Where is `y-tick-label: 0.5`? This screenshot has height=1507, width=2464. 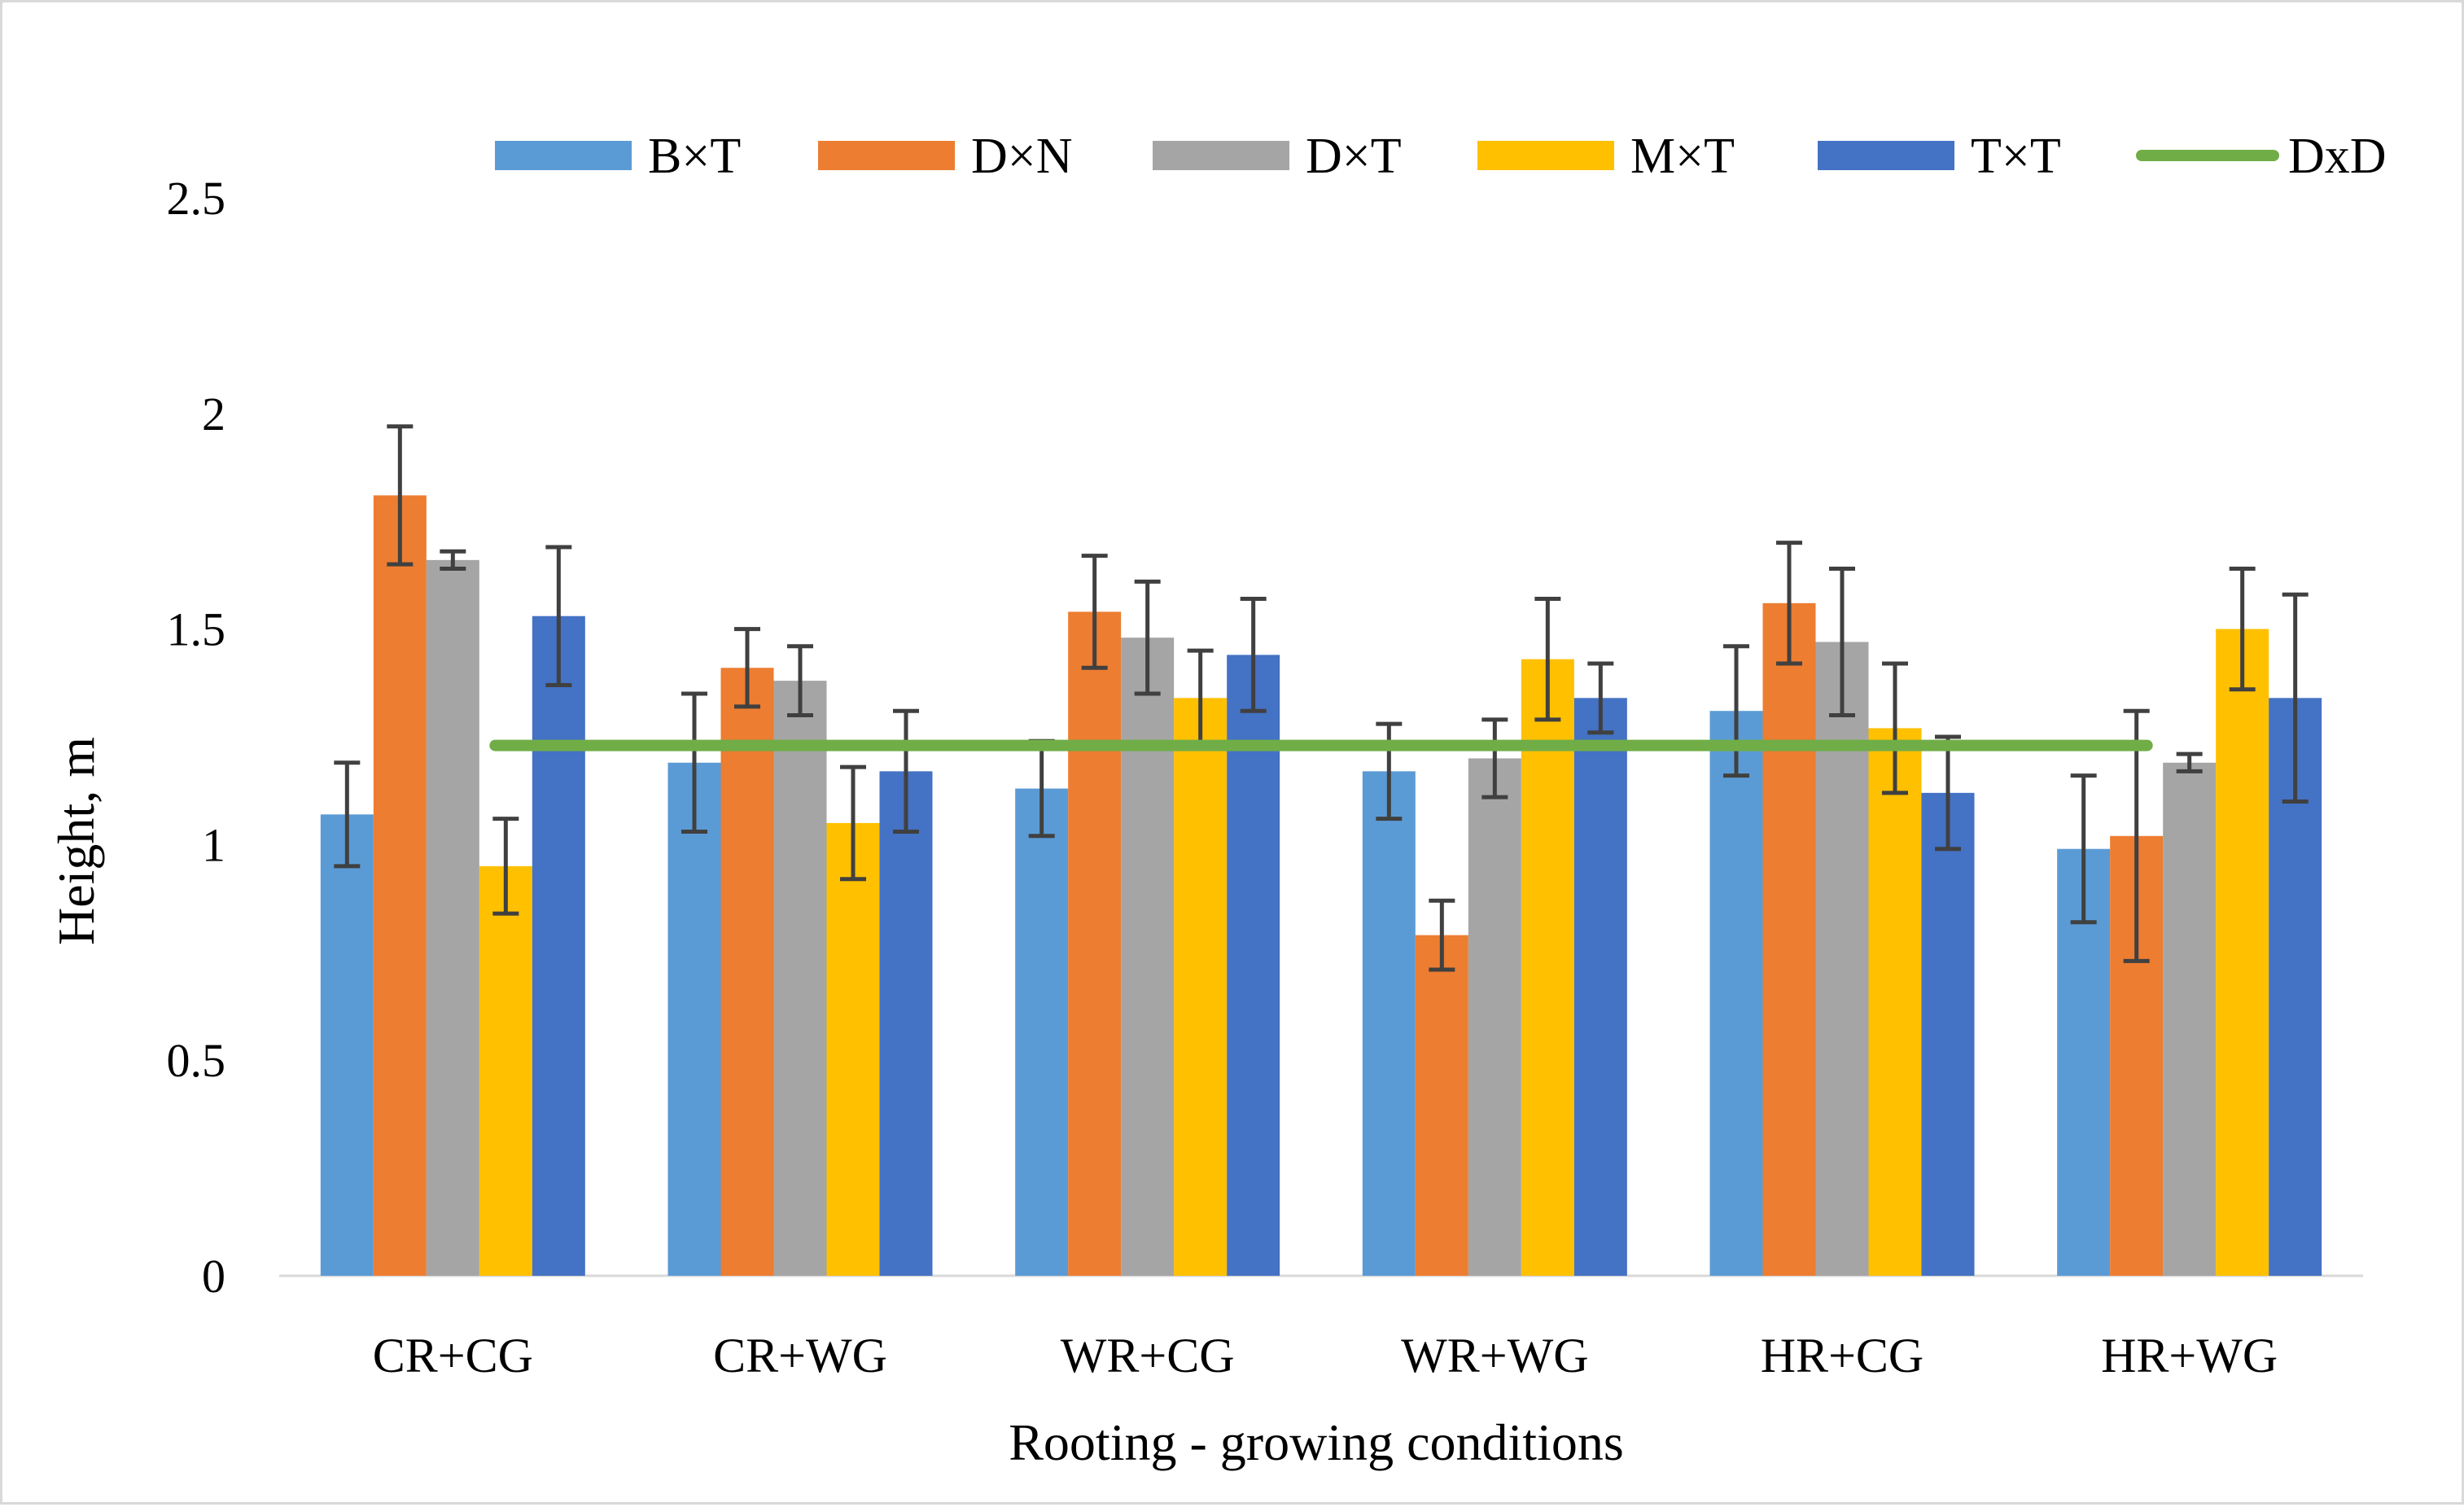
y-tick-label: 0.5 is located at coordinates (196, 1060).